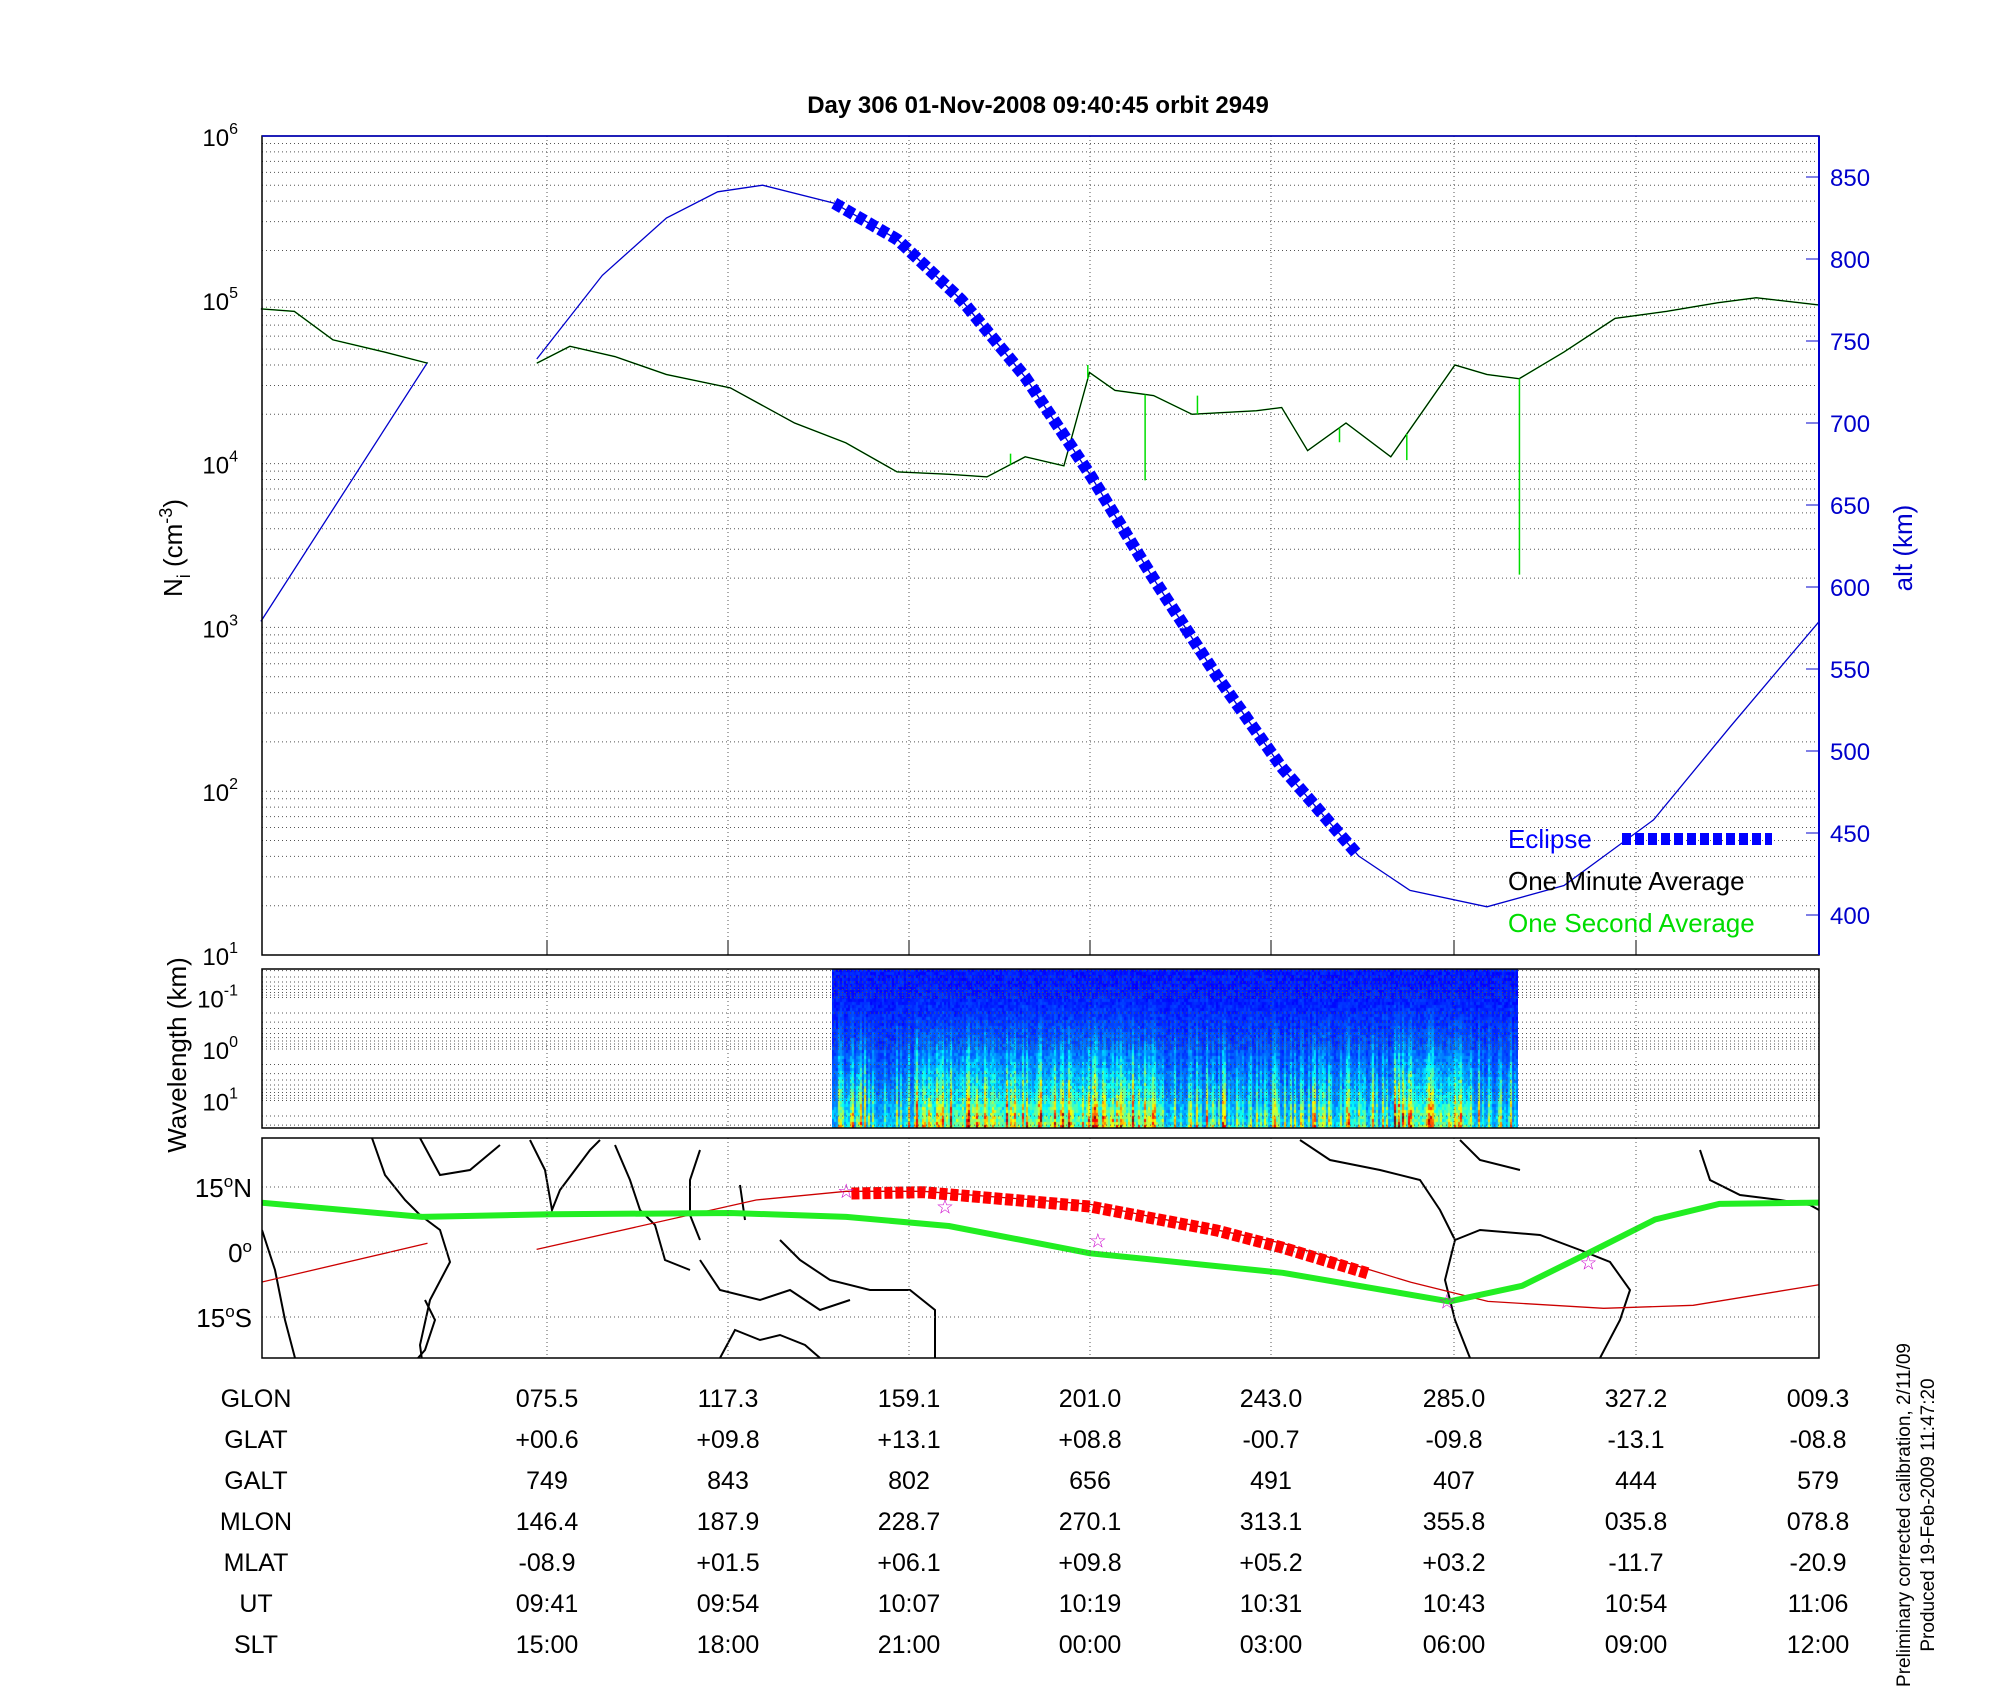  Describe the element at coordinates (256, 1399) in the screenshot. I see `table-row-label: GLON` at that location.